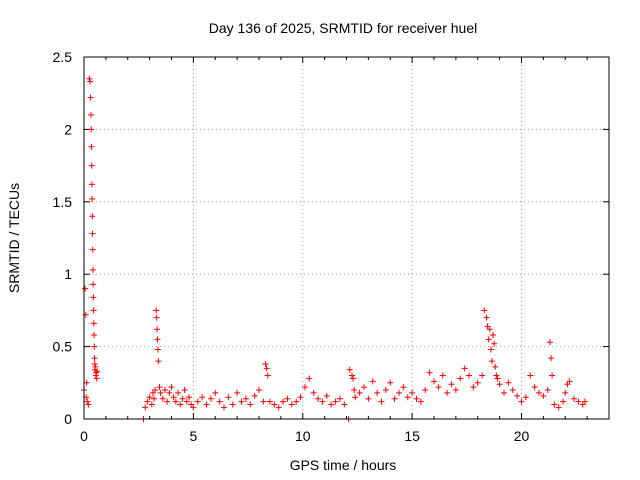 Image resolution: width=640 pixels, height=480 pixels. What do you see at coordinates (193, 436) in the screenshot?
I see `x-tick-label: 5` at bounding box center [193, 436].